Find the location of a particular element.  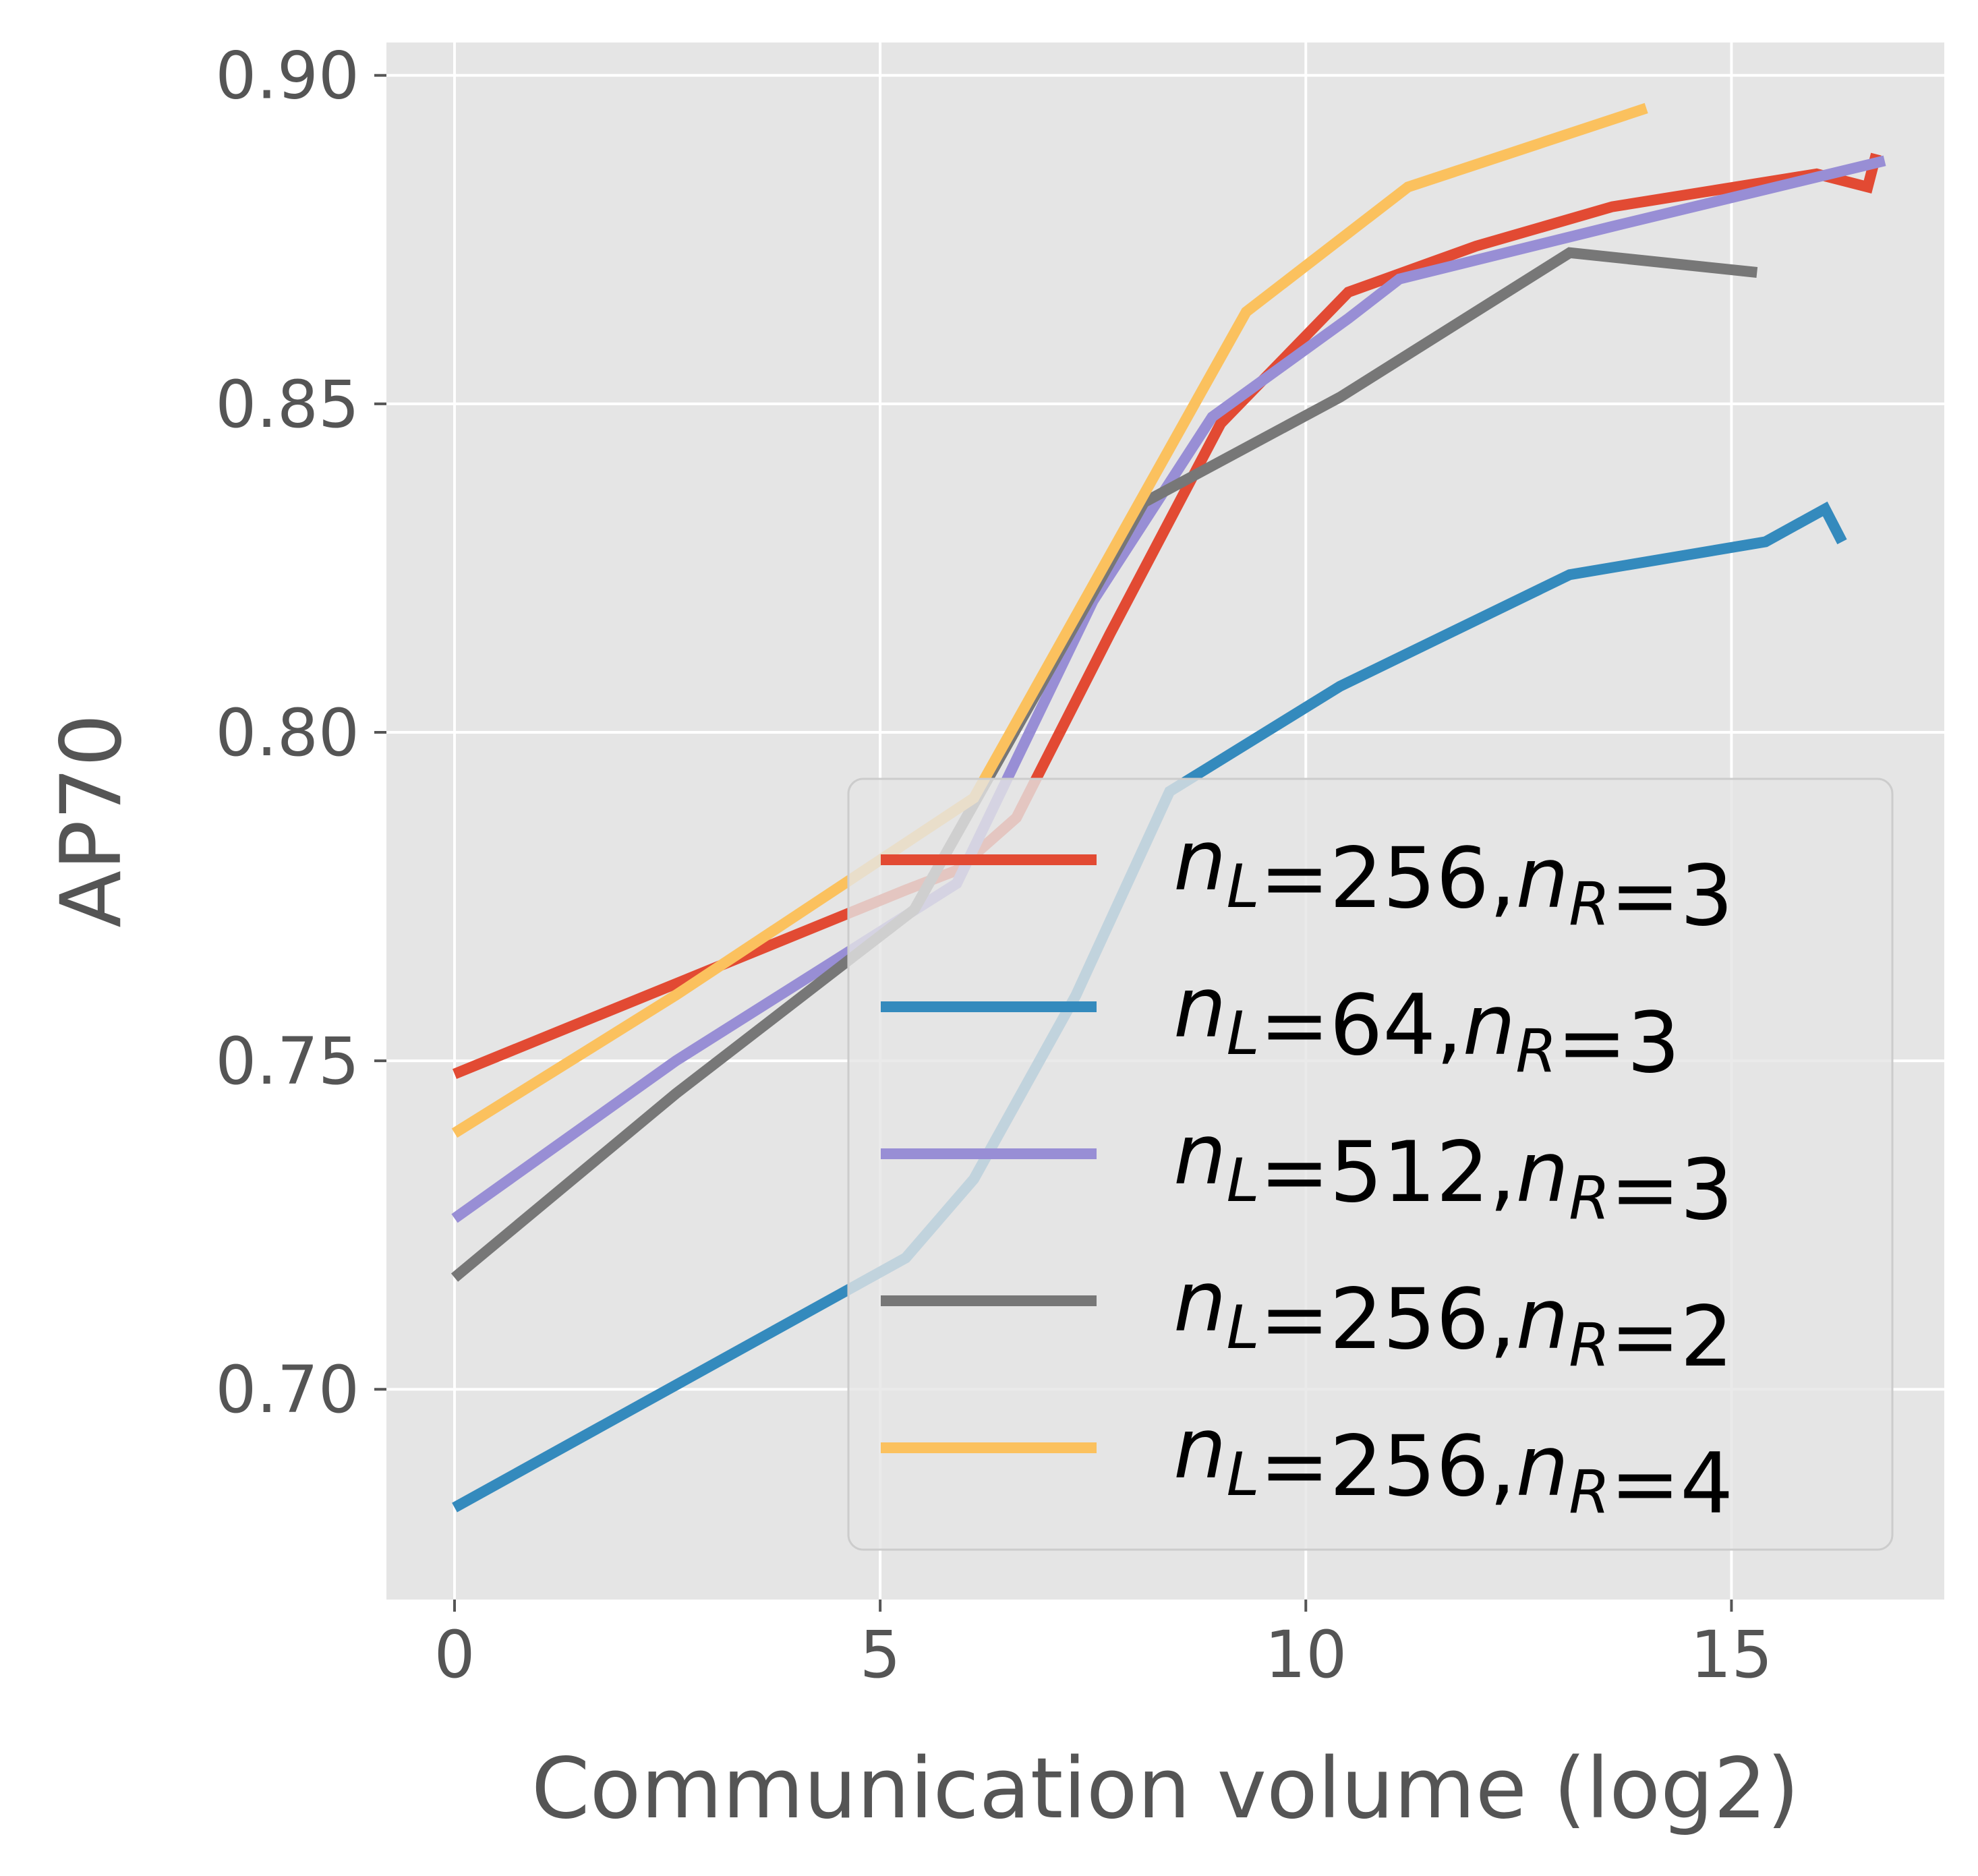

x-tick-label: 0 is located at coordinates (454, 1655).